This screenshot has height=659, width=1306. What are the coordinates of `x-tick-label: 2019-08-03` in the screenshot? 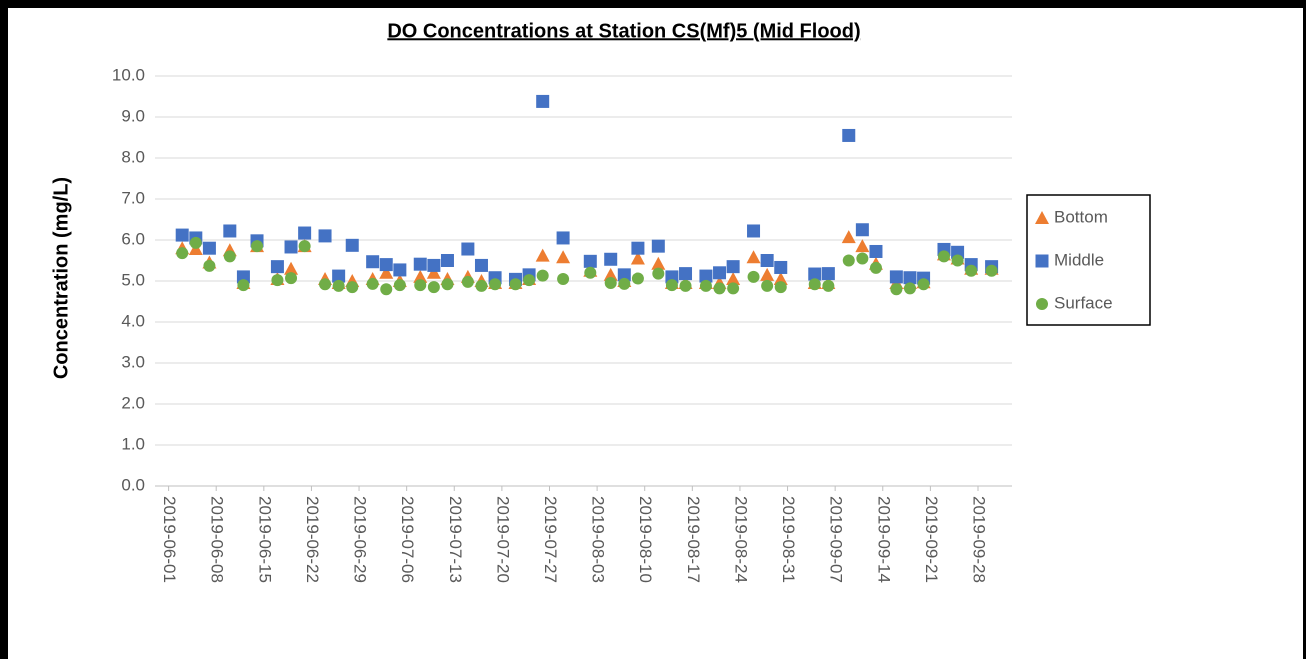 It's located at (598, 539).